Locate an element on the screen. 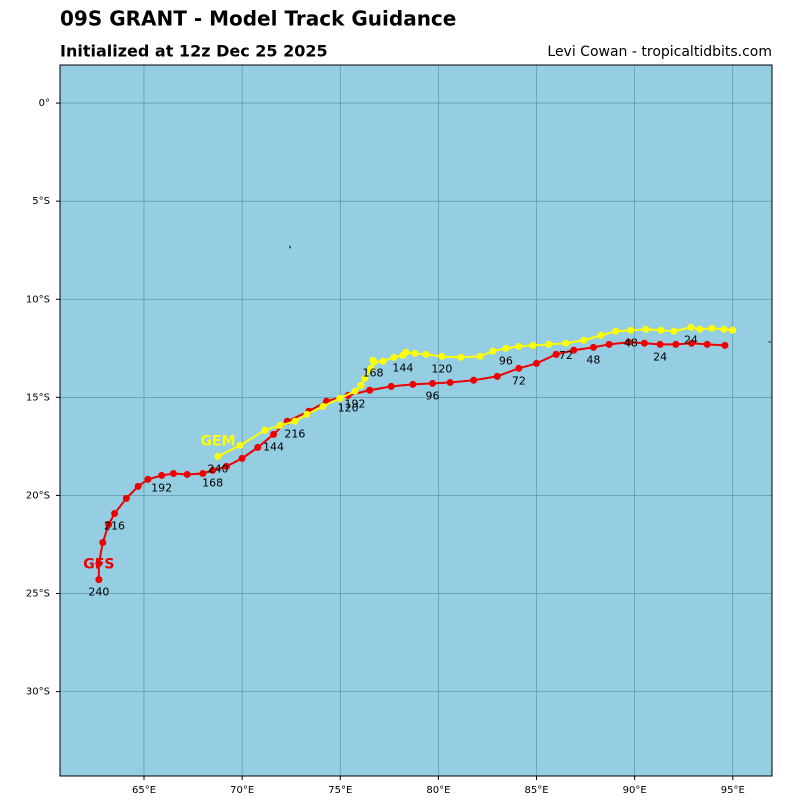 The image size is (800, 800). chart-subtitle: Initialized at 12z Dec 25 2025 is located at coordinates (194, 51).